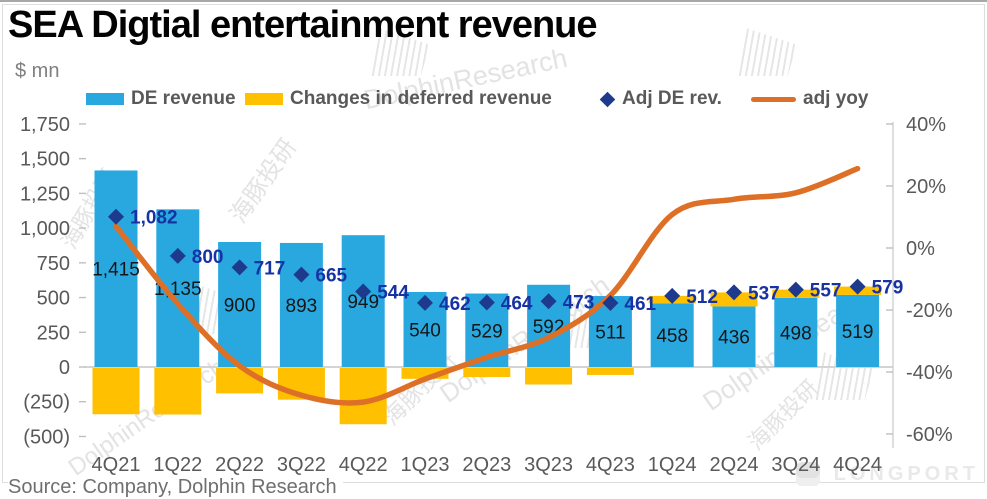 This screenshot has height=499, width=987. What do you see at coordinates (116, 216) in the screenshot?
I see `adj-de-rev-marker-4Q21` at bounding box center [116, 216].